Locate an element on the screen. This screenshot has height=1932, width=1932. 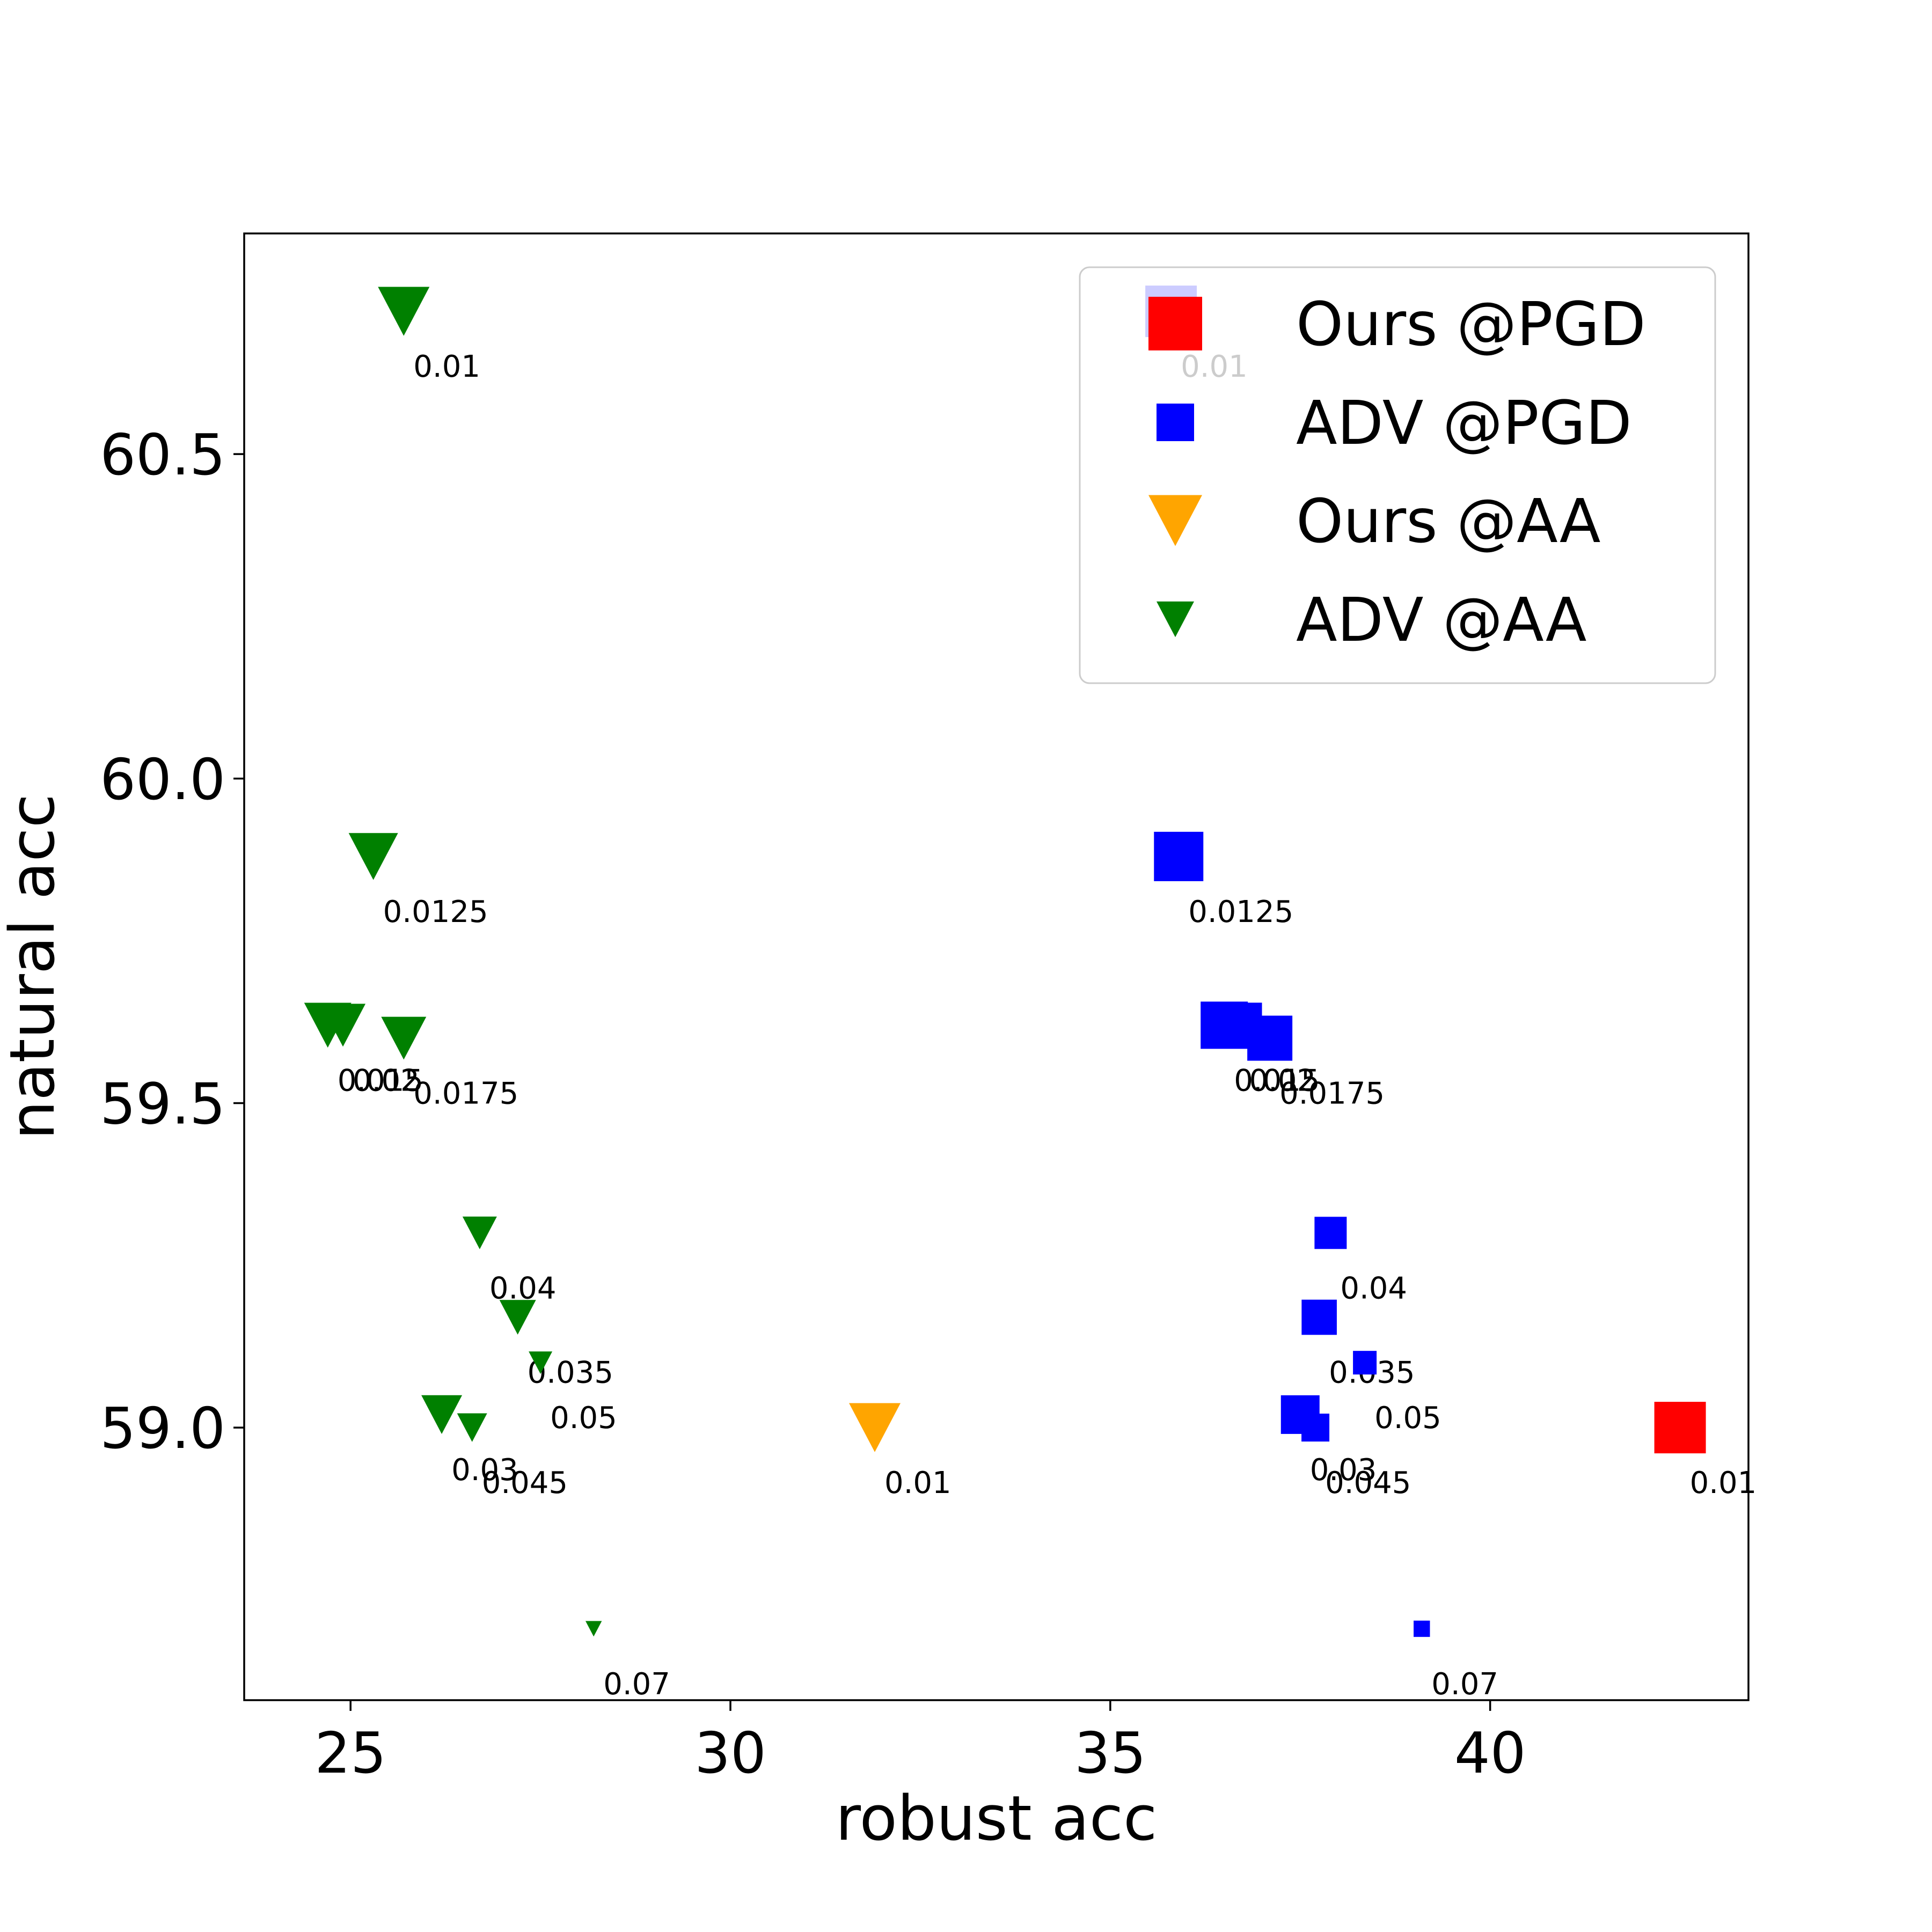
y-tick-label-3: 60.5 is located at coordinates (162, 455).